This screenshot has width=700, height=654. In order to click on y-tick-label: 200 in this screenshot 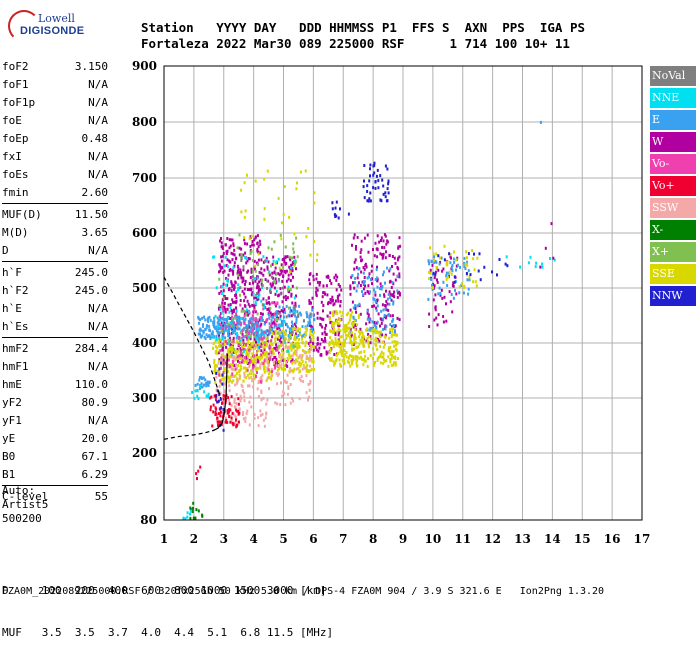, I will do `click(144, 453)`.